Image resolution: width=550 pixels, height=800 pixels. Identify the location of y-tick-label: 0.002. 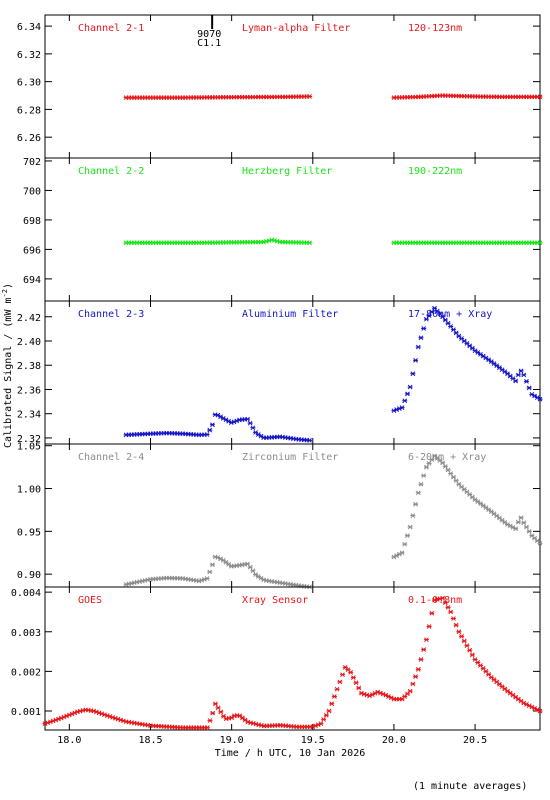
(26, 672).